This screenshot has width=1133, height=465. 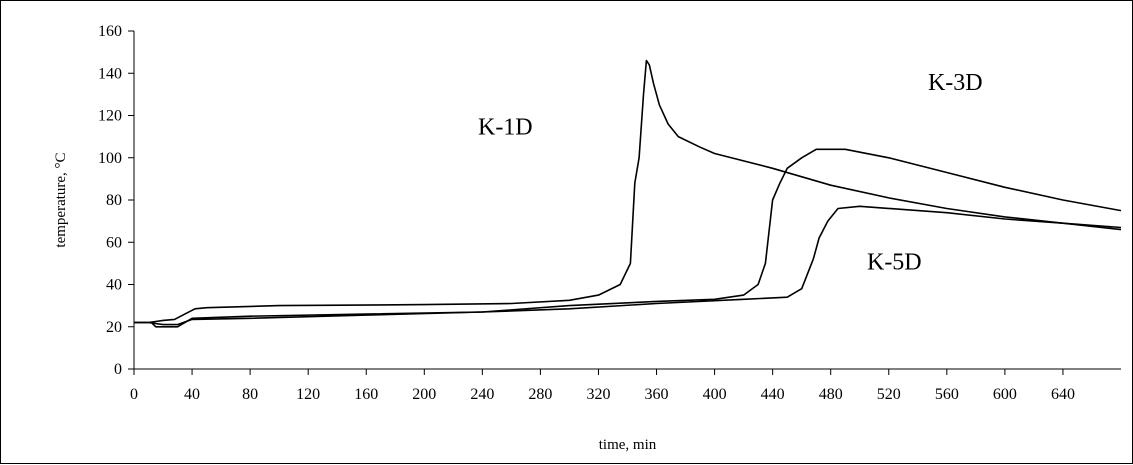 I want to click on x-tick-label: 160, so click(x=366, y=394).